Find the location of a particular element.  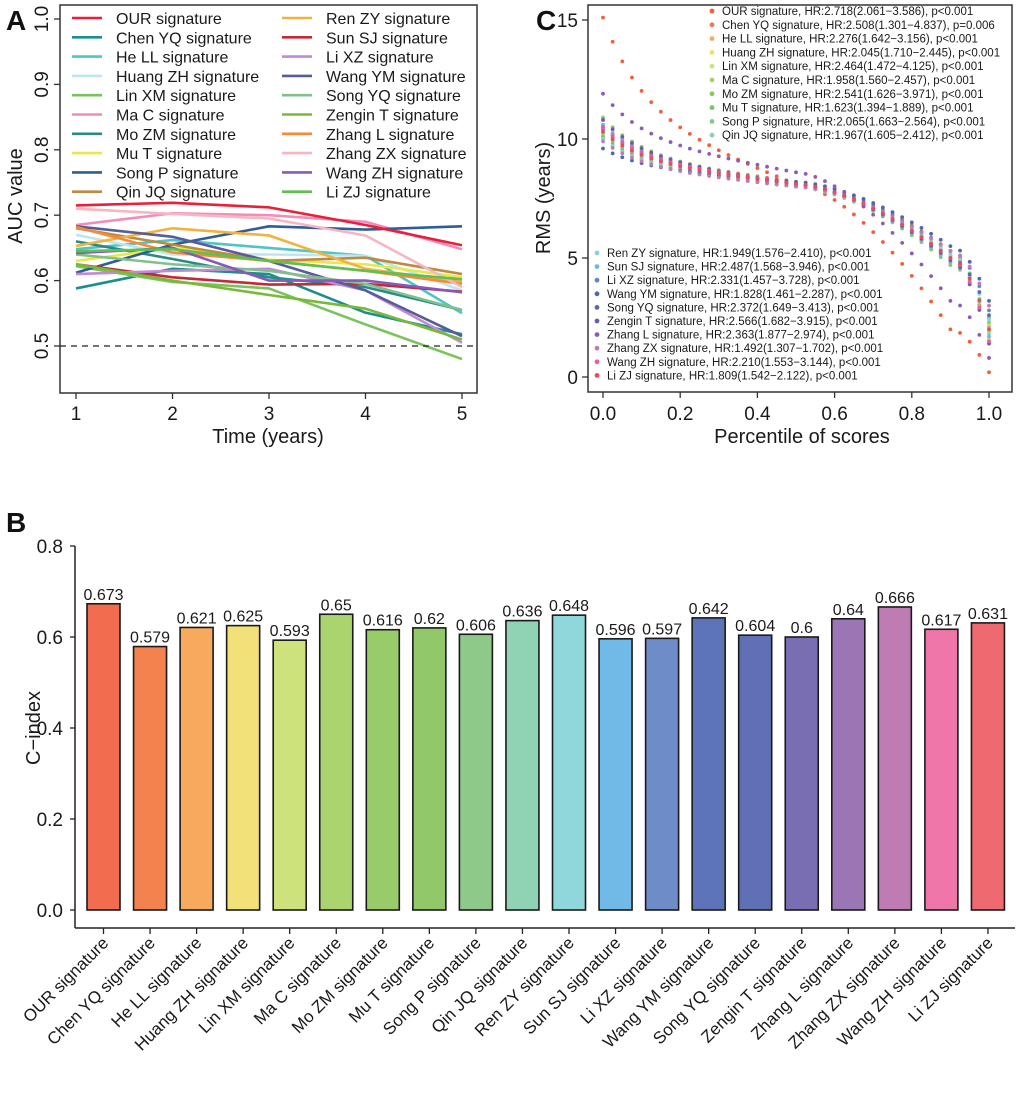

panel-b-y-axis-title: C−index is located at coordinates (34, 728).